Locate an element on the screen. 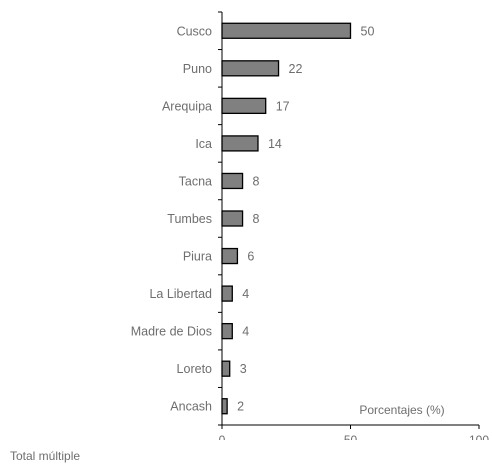 The height and width of the screenshot is (465, 492). value-label: 17 is located at coordinates (283, 106).